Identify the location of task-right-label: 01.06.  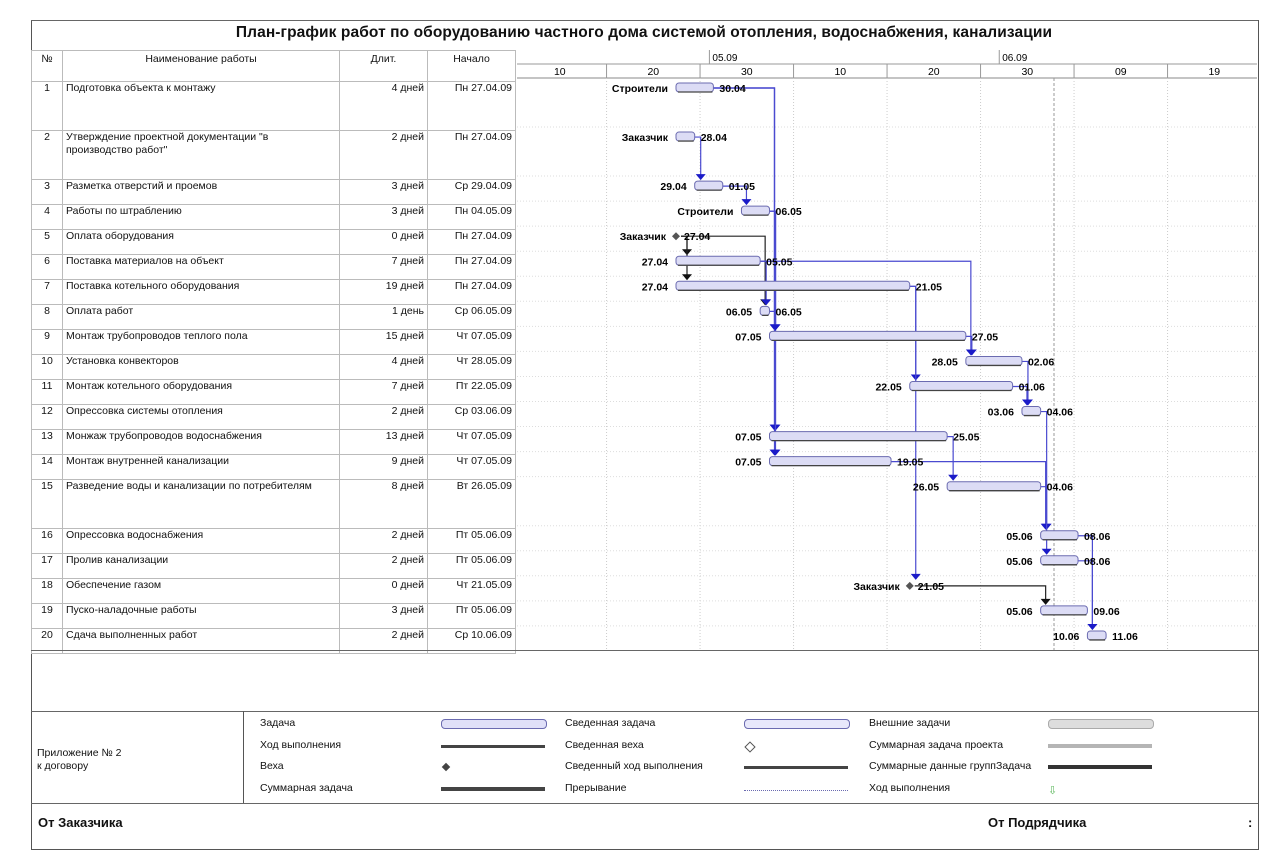
(1032, 388).